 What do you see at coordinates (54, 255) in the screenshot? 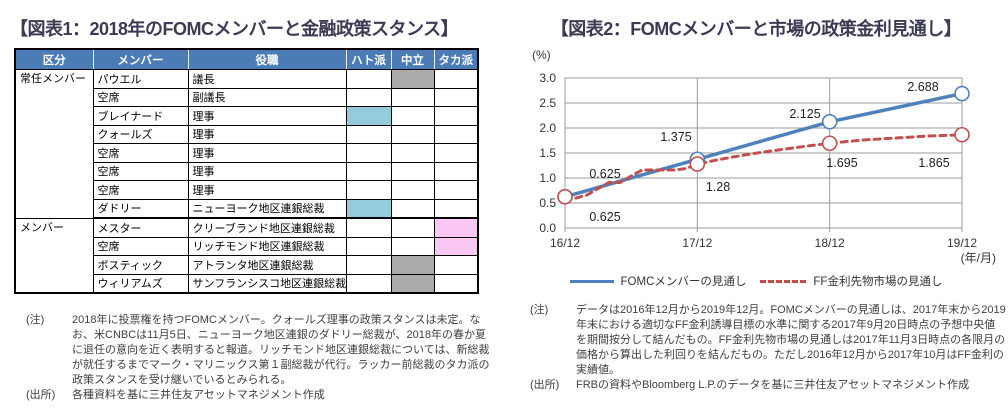
I see `group-cell-member: メンバー` at bounding box center [54, 255].